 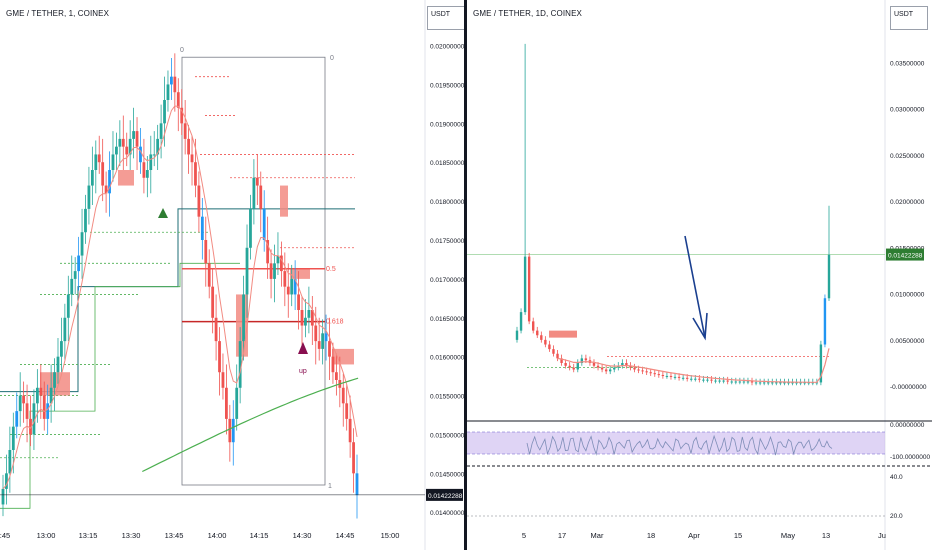 What do you see at coordinates (907, 156) in the screenshot?
I see `right-y-tick-label: 0.02500000` at bounding box center [907, 156].